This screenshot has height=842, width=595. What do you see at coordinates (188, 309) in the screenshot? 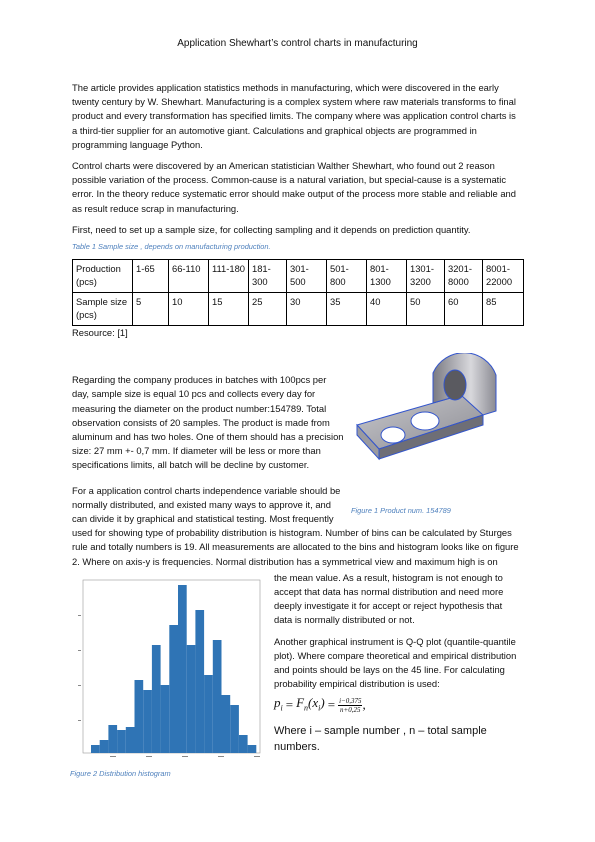
I see `table-cell: 10` at bounding box center [188, 309].